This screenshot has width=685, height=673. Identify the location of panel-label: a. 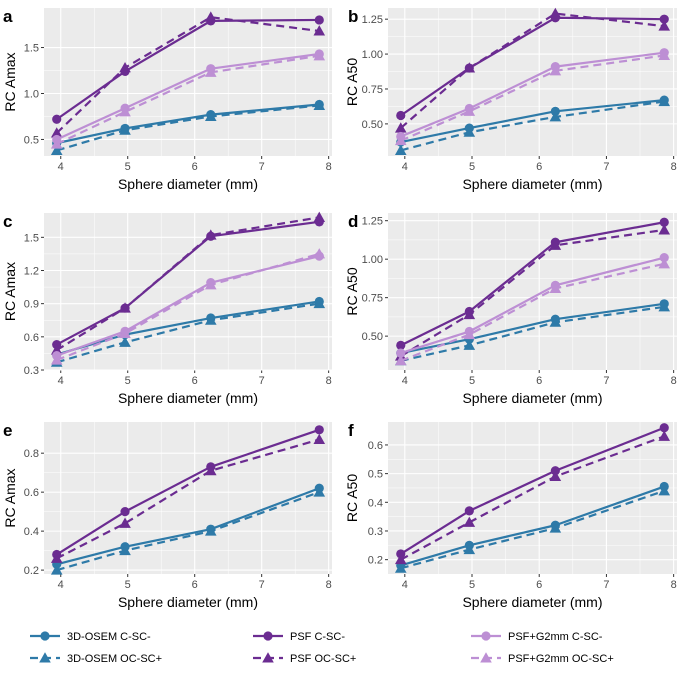
(8, 16).